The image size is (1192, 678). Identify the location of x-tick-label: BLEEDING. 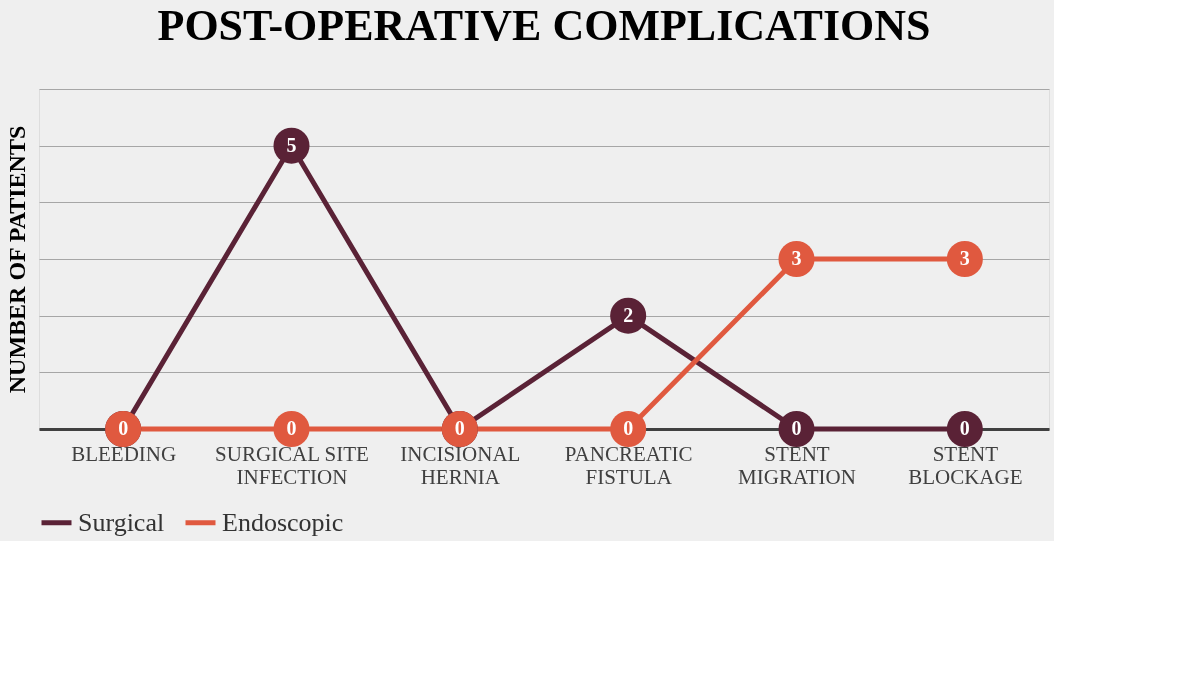
(124, 453).